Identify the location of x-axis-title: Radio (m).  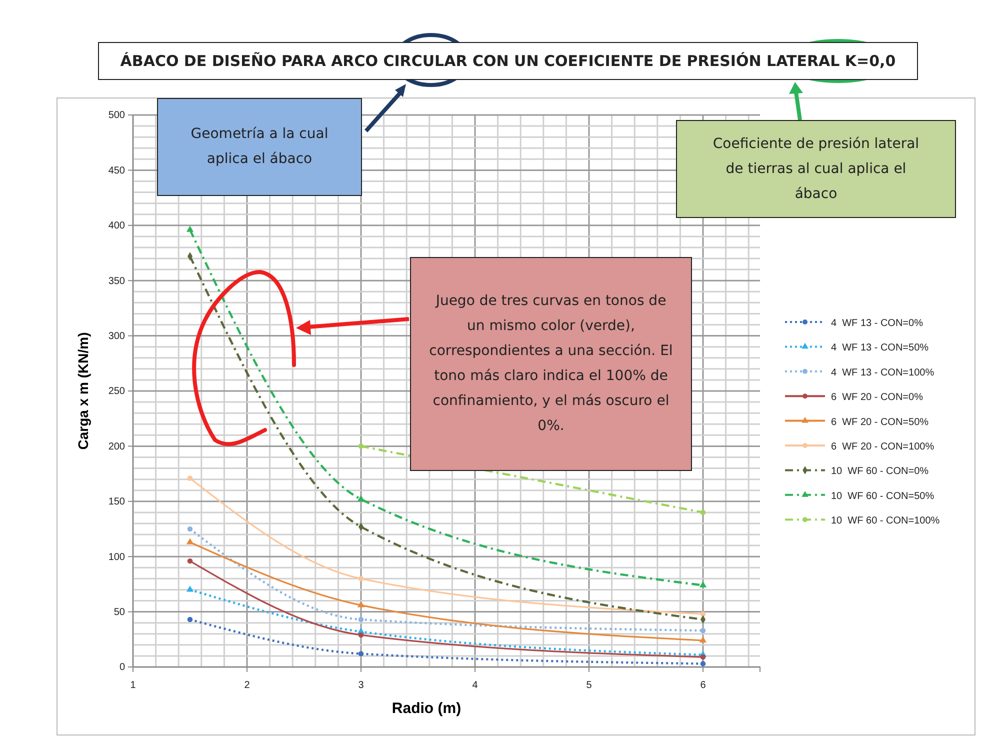
(427, 708).